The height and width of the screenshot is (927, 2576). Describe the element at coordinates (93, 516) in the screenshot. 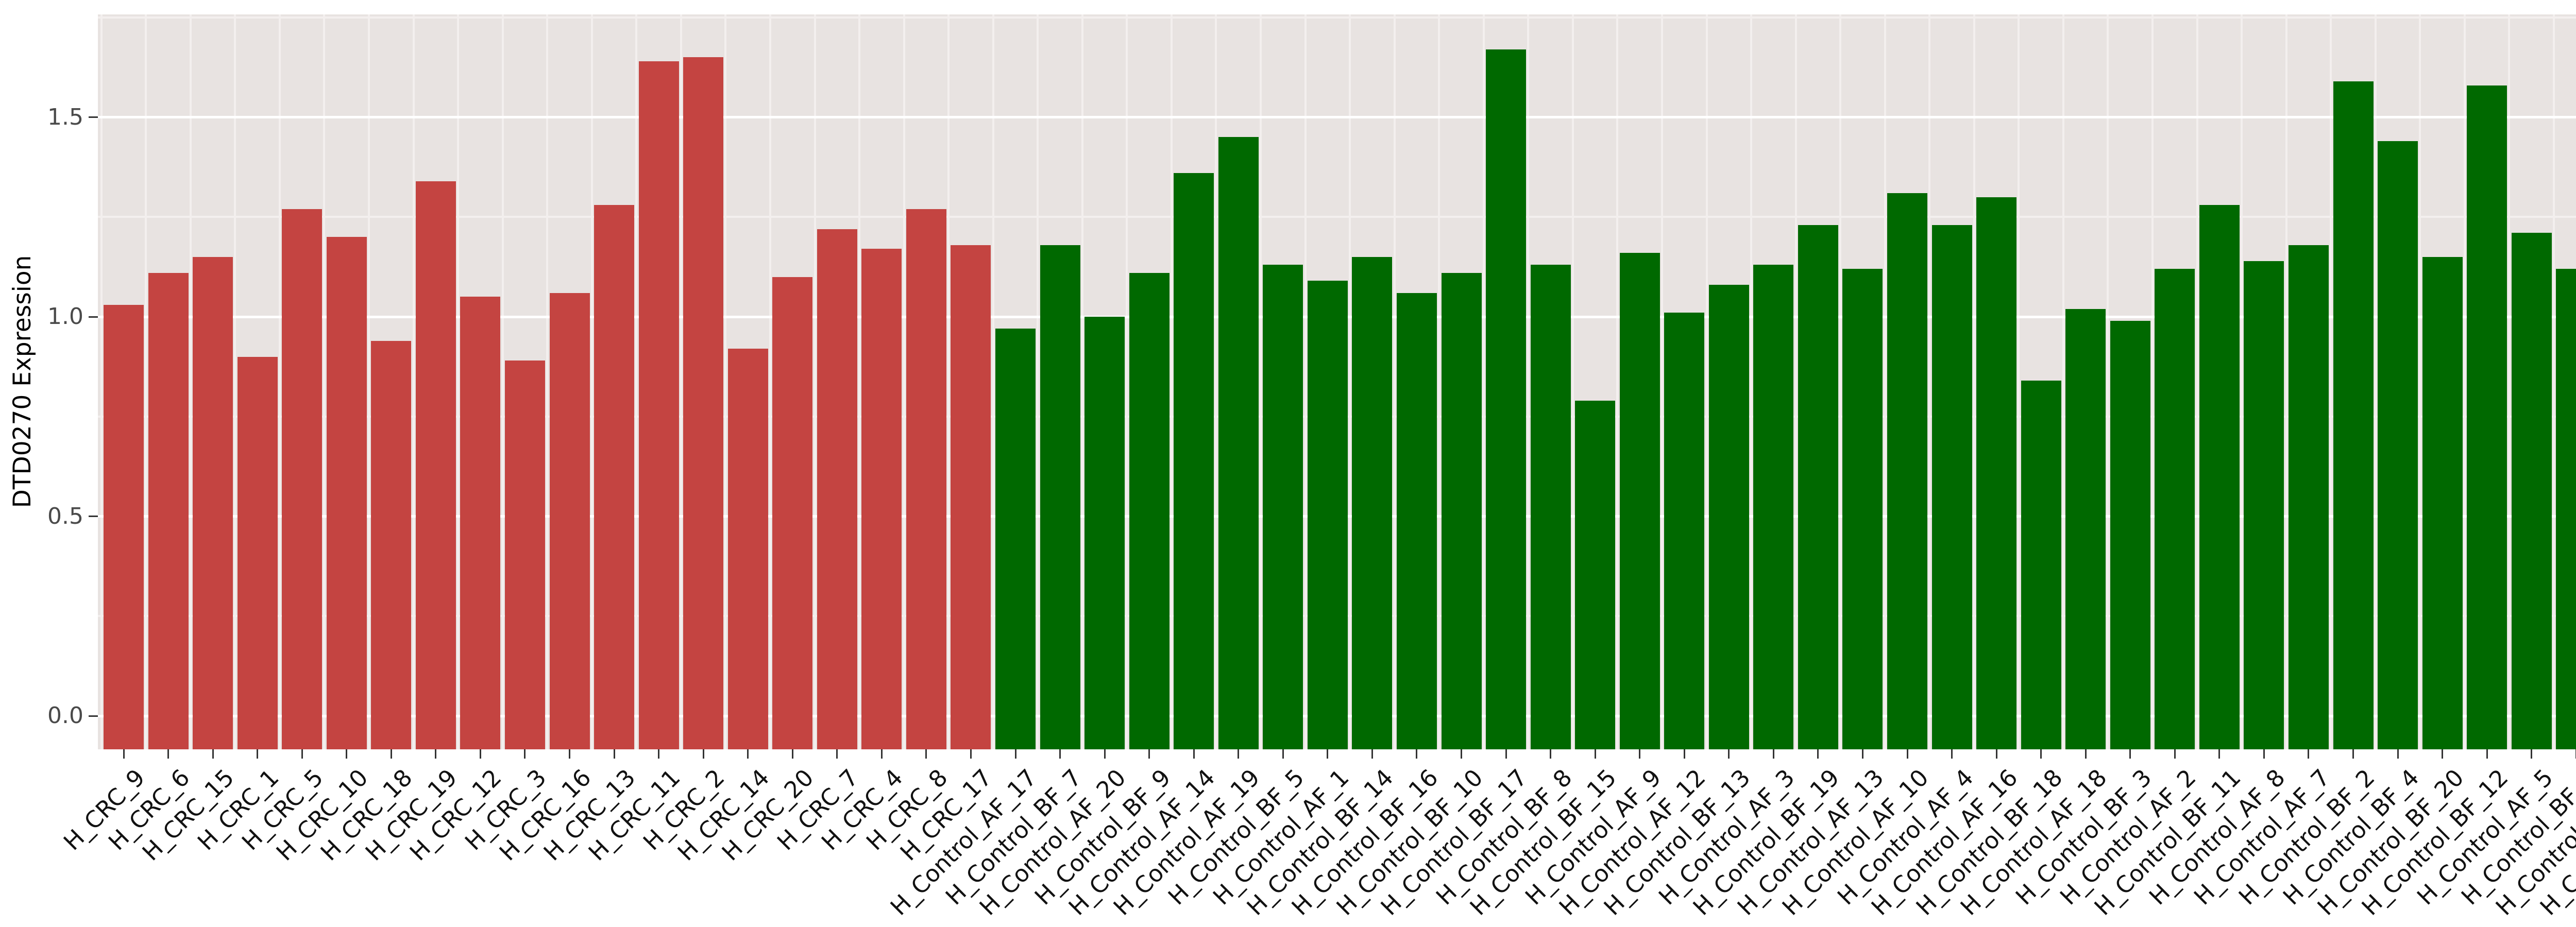

I see `y-tick-mark-0.5` at that location.